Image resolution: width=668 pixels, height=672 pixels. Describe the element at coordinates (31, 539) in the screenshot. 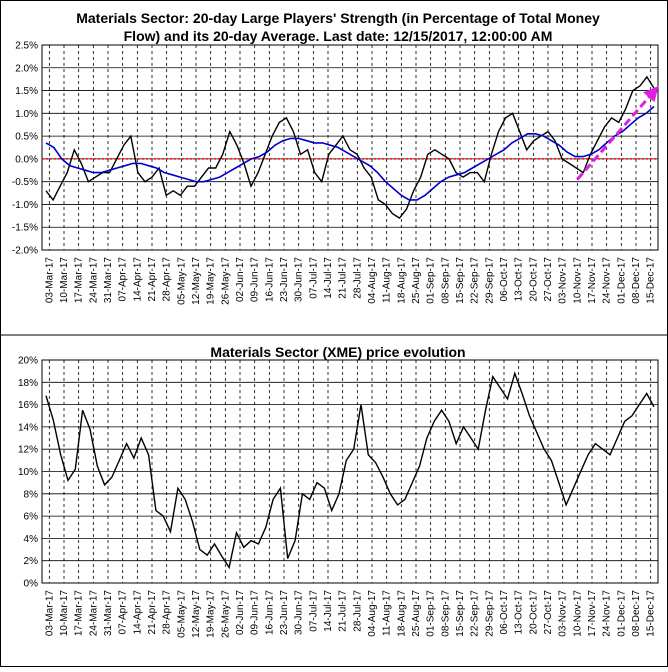

I see `chart2-y-tick-label: 4%` at that location.